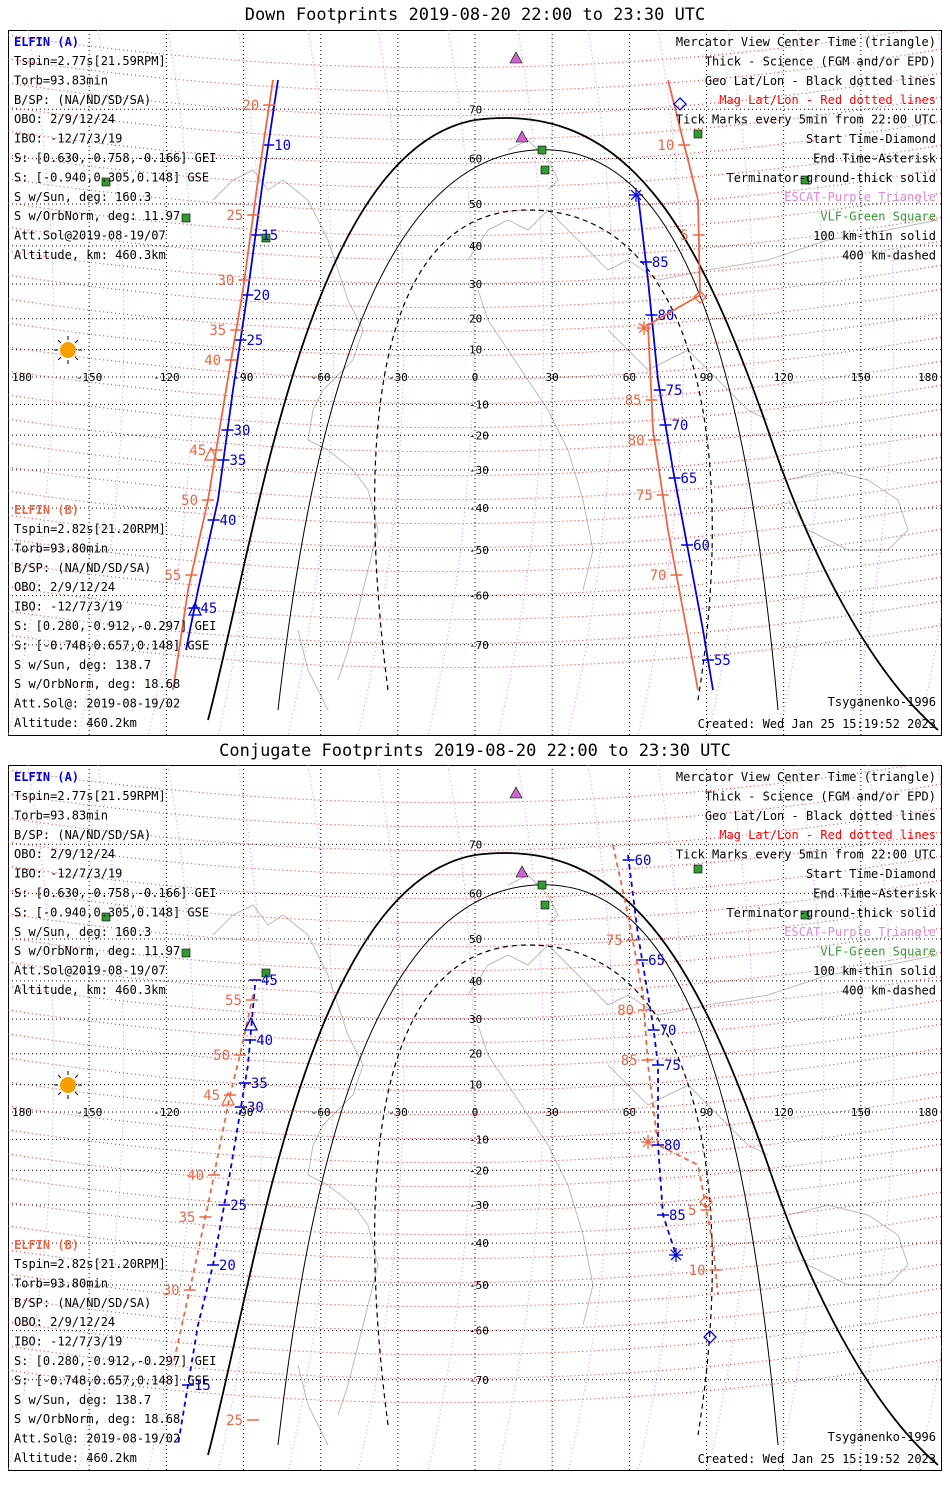 The width and height of the screenshot is (950, 1500). What do you see at coordinates (817, 724) in the screenshot?
I see `created-timestamp: Created: Wed Jan 25 15:19:52 2023` at bounding box center [817, 724].